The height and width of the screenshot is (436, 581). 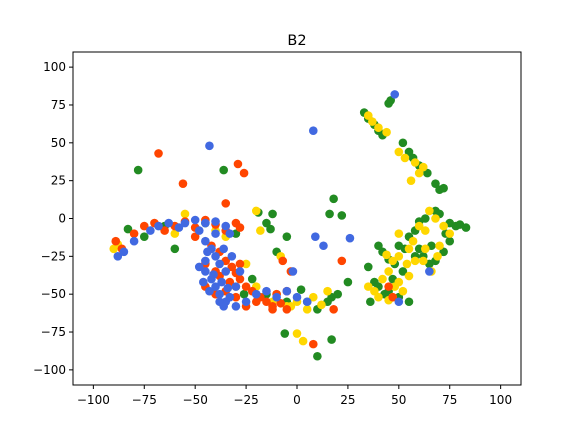 What do you see at coordinates (296, 41) in the screenshot?
I see `chart-title: B2` at bounding box center [296, 41].